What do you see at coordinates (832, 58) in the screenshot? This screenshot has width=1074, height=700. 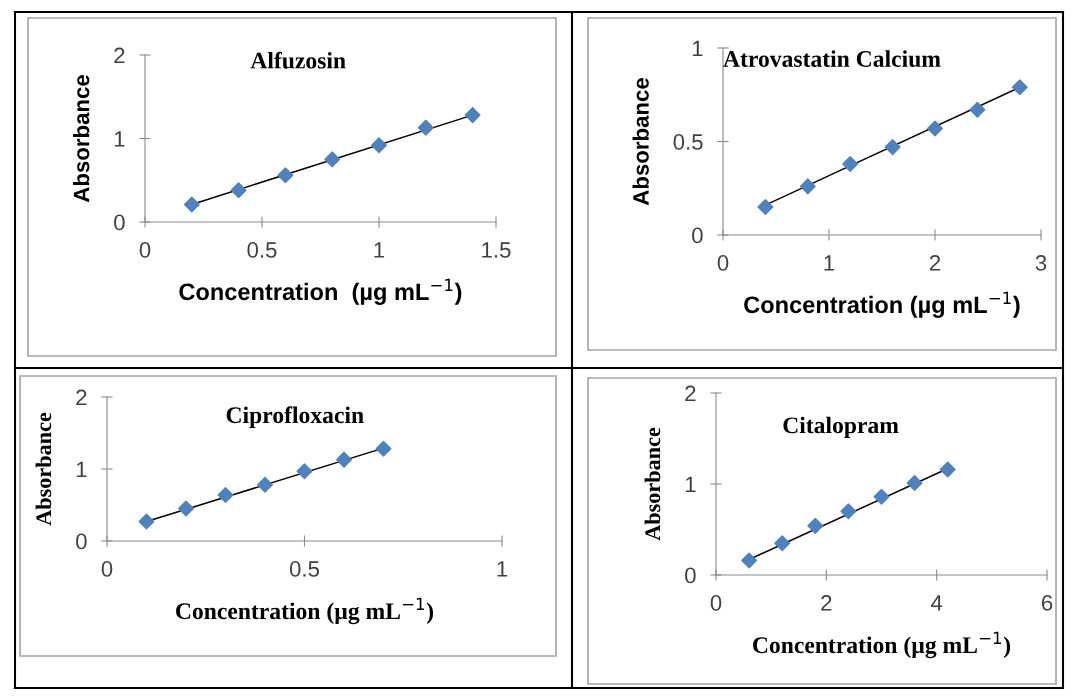 I see `chart-title: Atrovastatin Calcium` at bounding box center [832, 58].